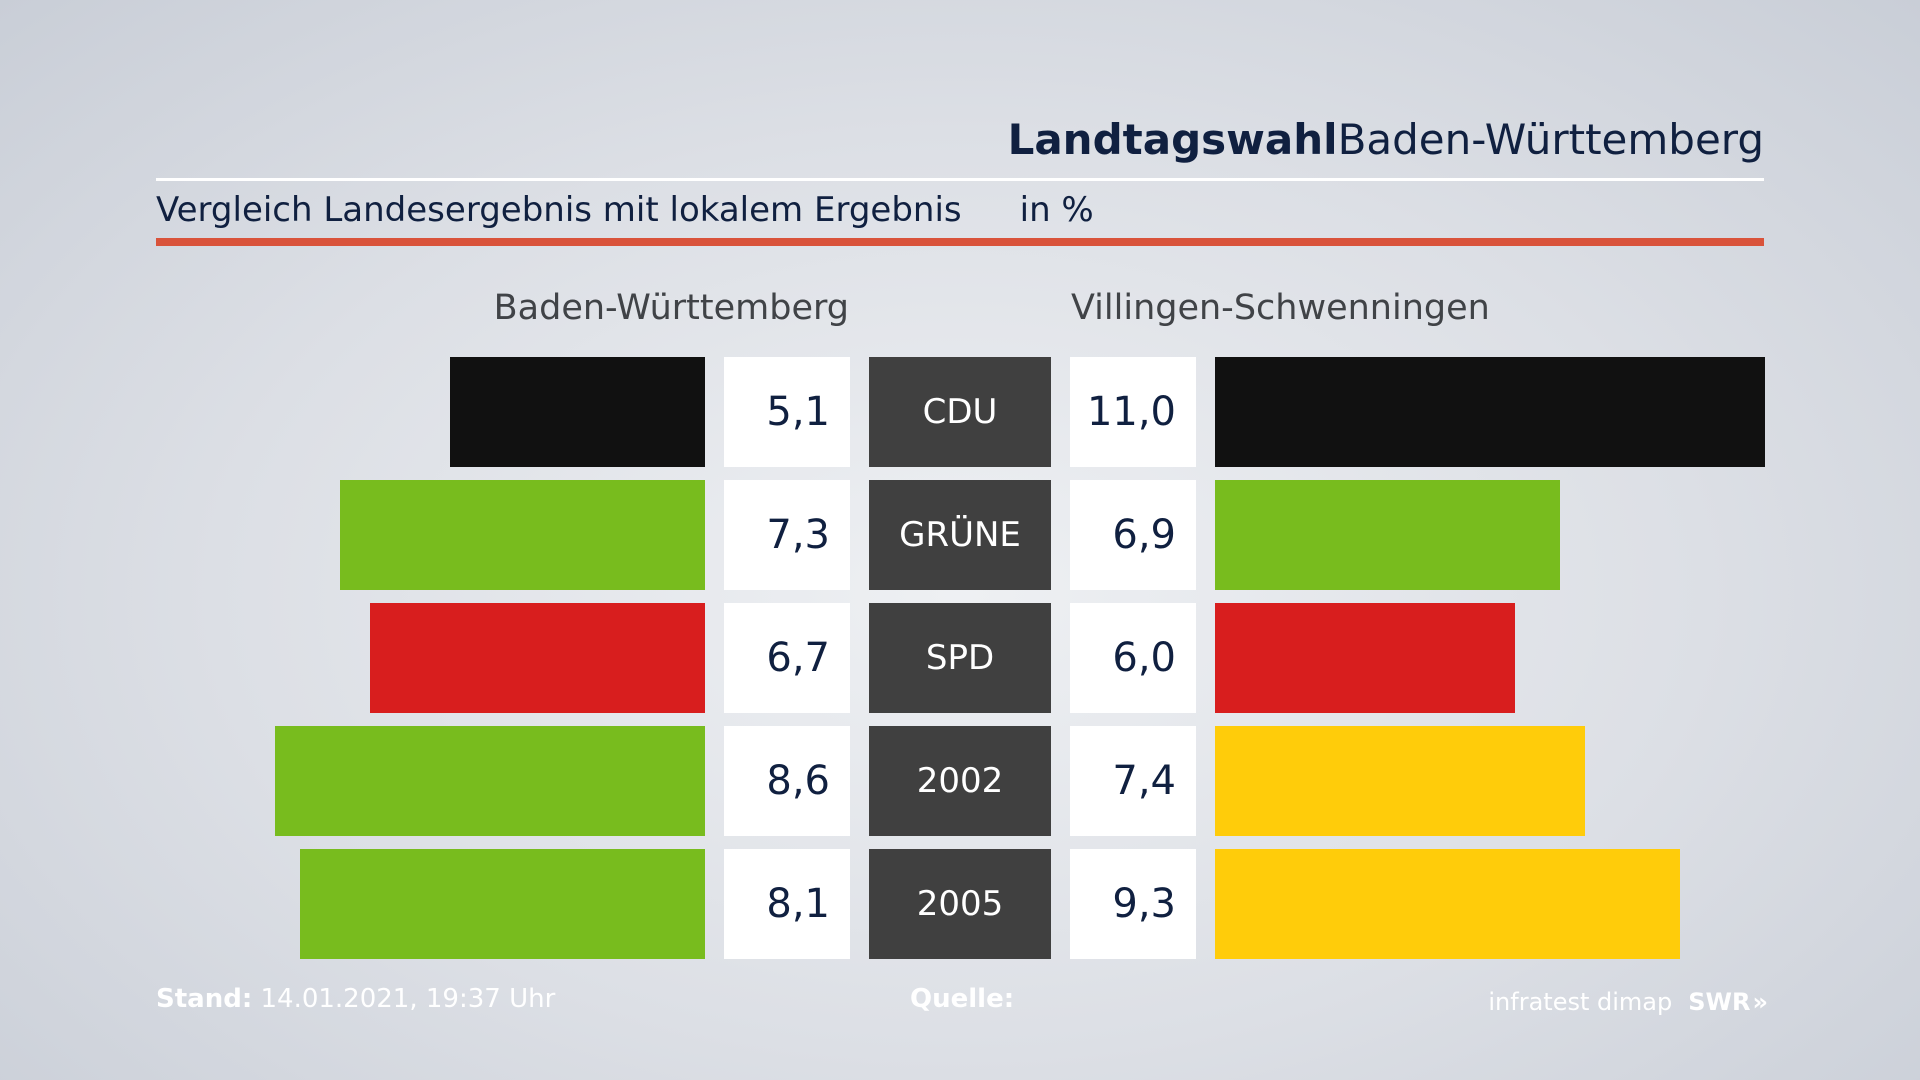 This screenshot has height=1080, width=1920. Describe the element at coordinates (960, 412) in the screenshot. I see `category-label-0: CDU` at that location.